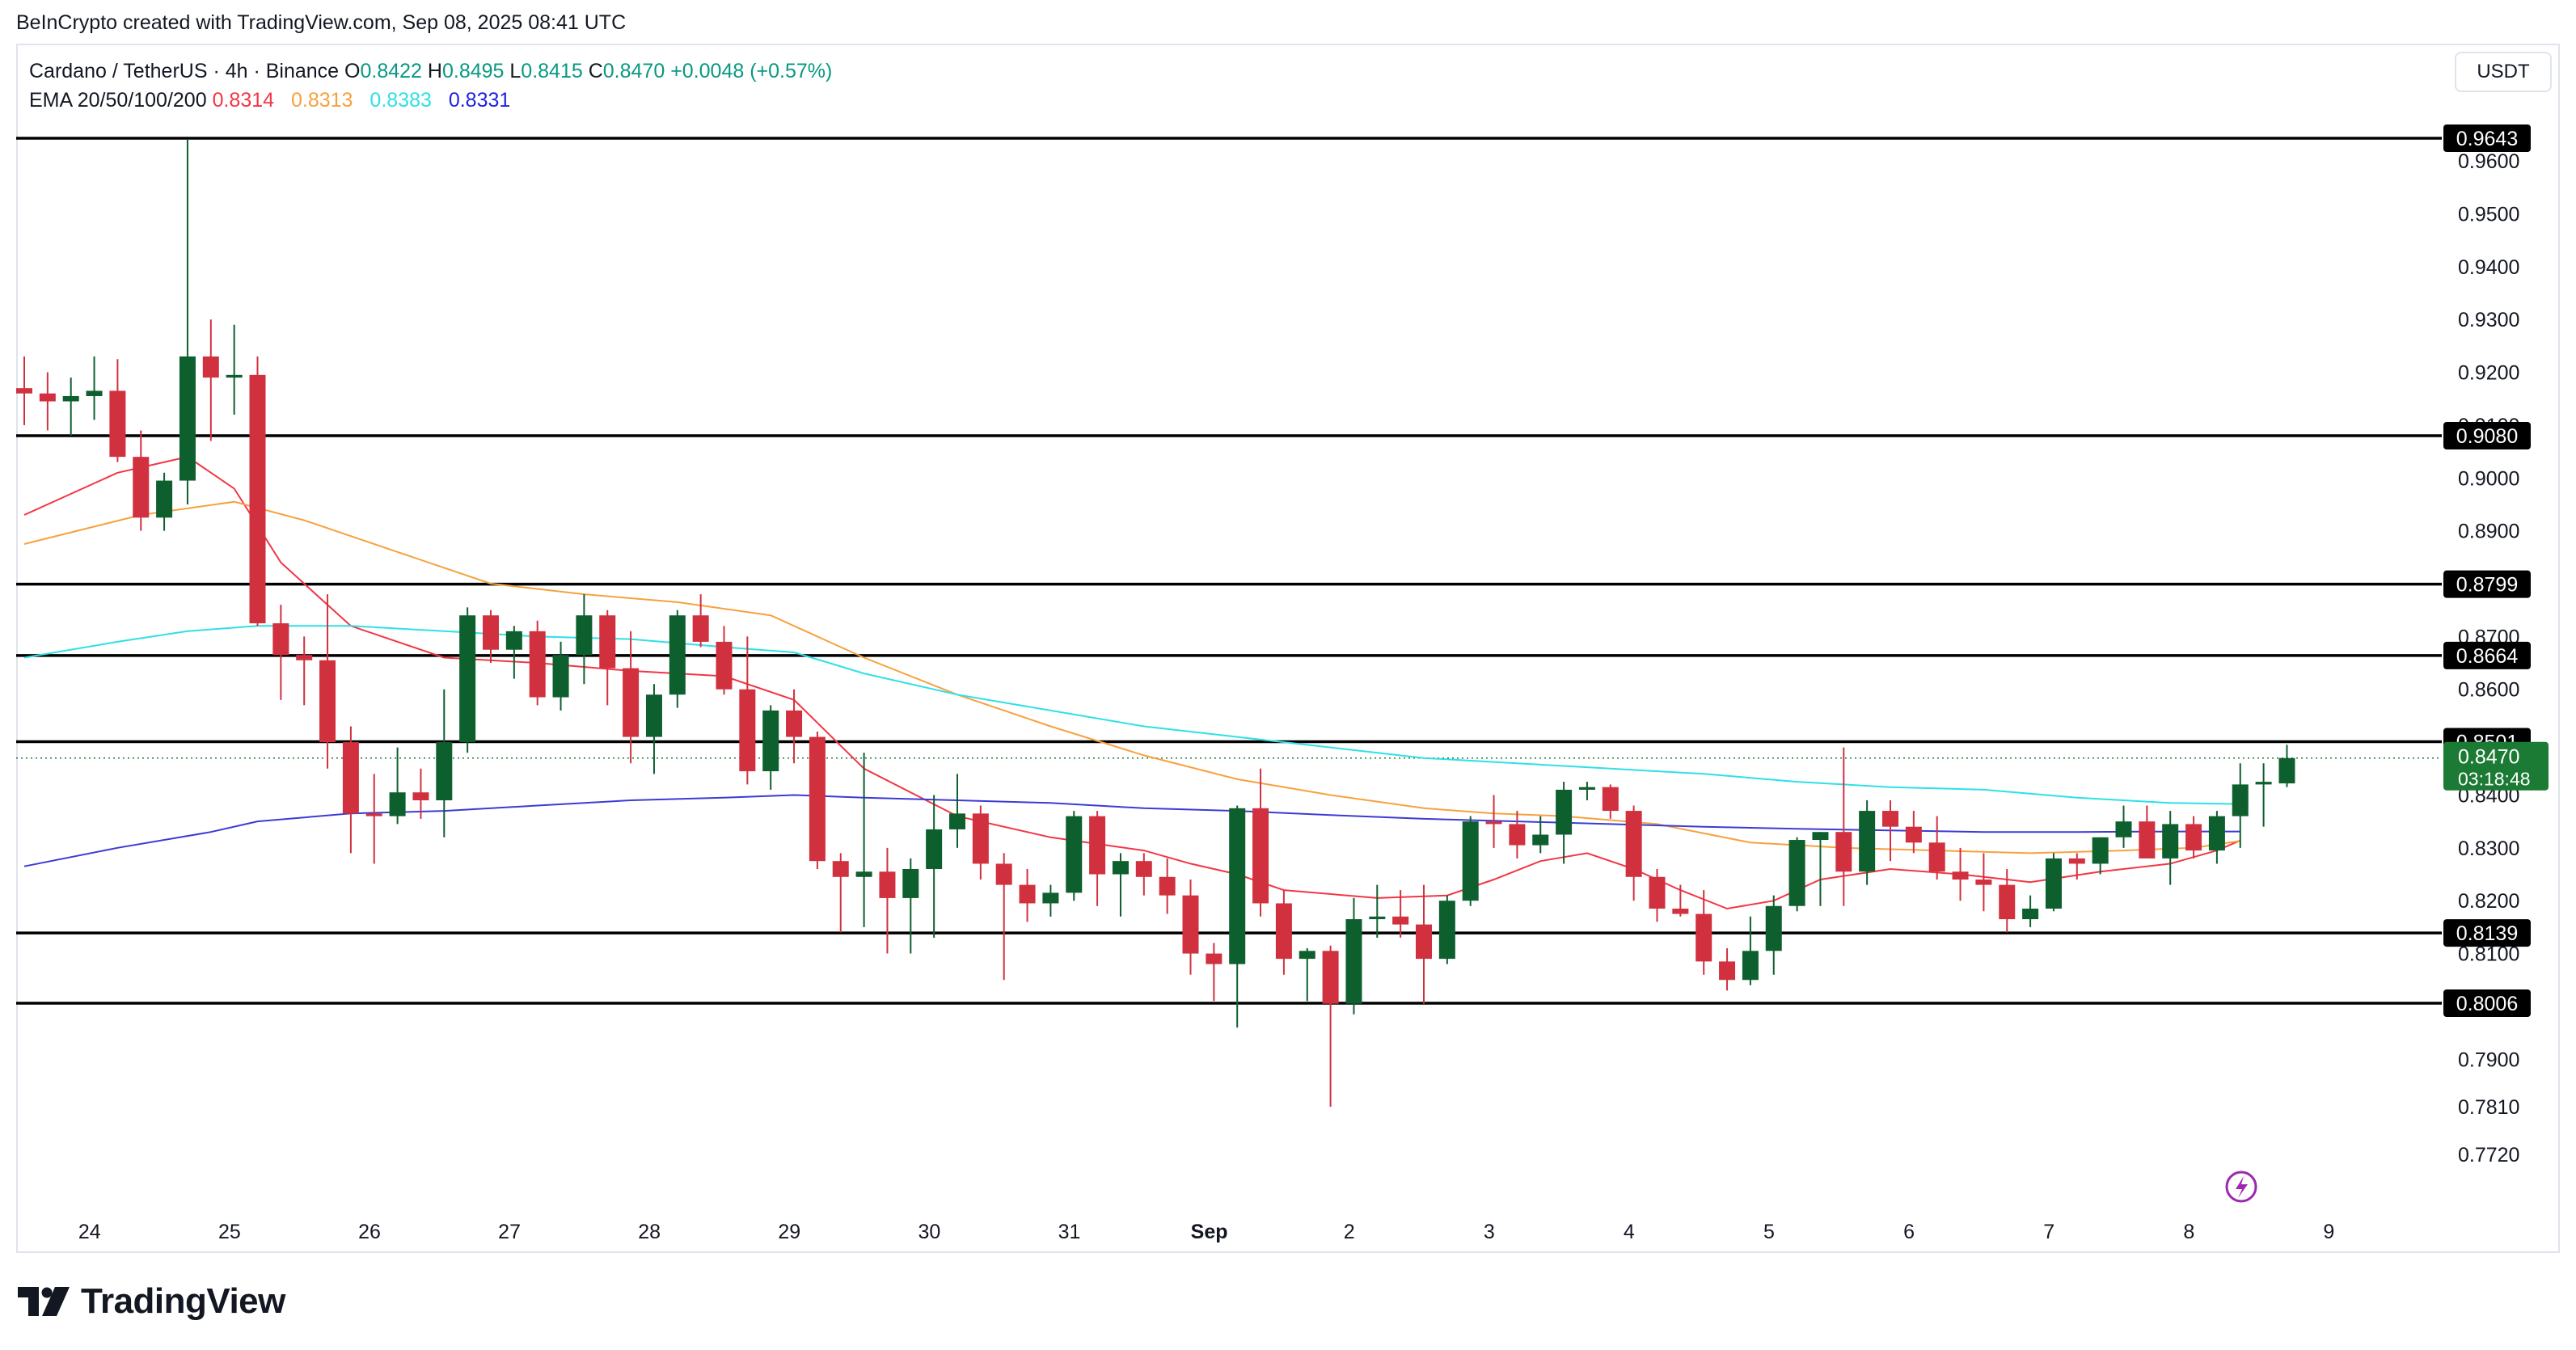 The height and width of the screenshot is (1350, 2576). I want to click on currency-button: USDT, so click(2503, 72).